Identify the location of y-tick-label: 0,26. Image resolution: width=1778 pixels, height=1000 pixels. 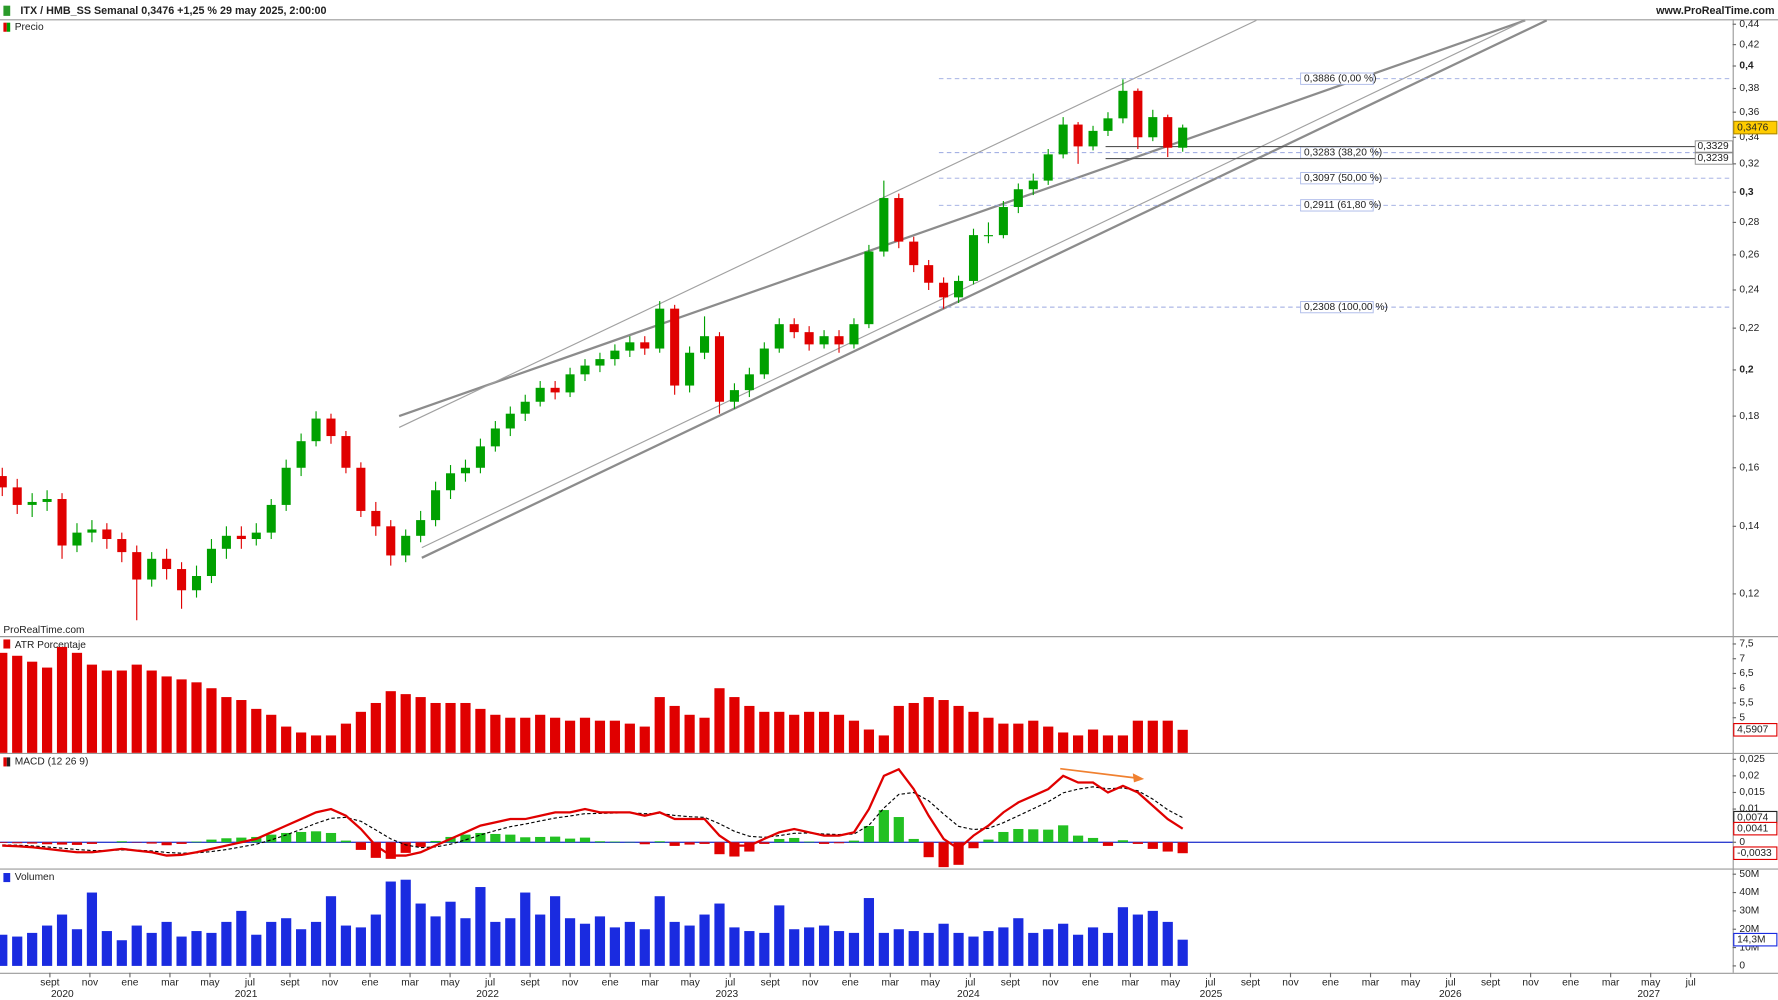
(1749, 255).